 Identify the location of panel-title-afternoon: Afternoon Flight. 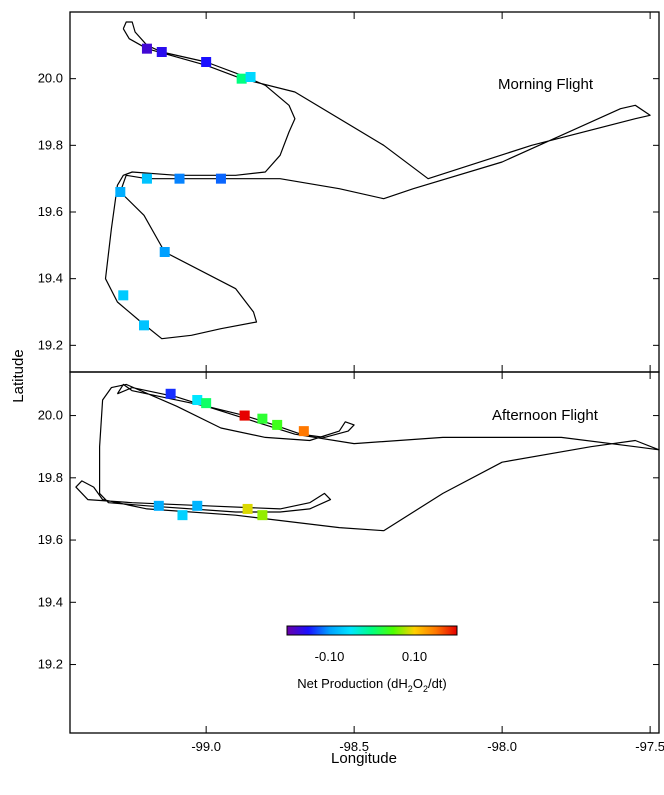
(545, 415).